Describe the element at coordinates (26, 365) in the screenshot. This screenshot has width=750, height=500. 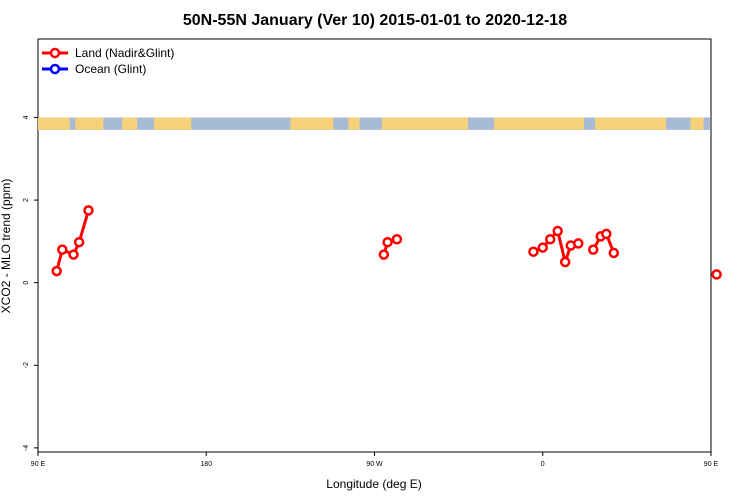
I see `y-tick-label: -2` at that location.